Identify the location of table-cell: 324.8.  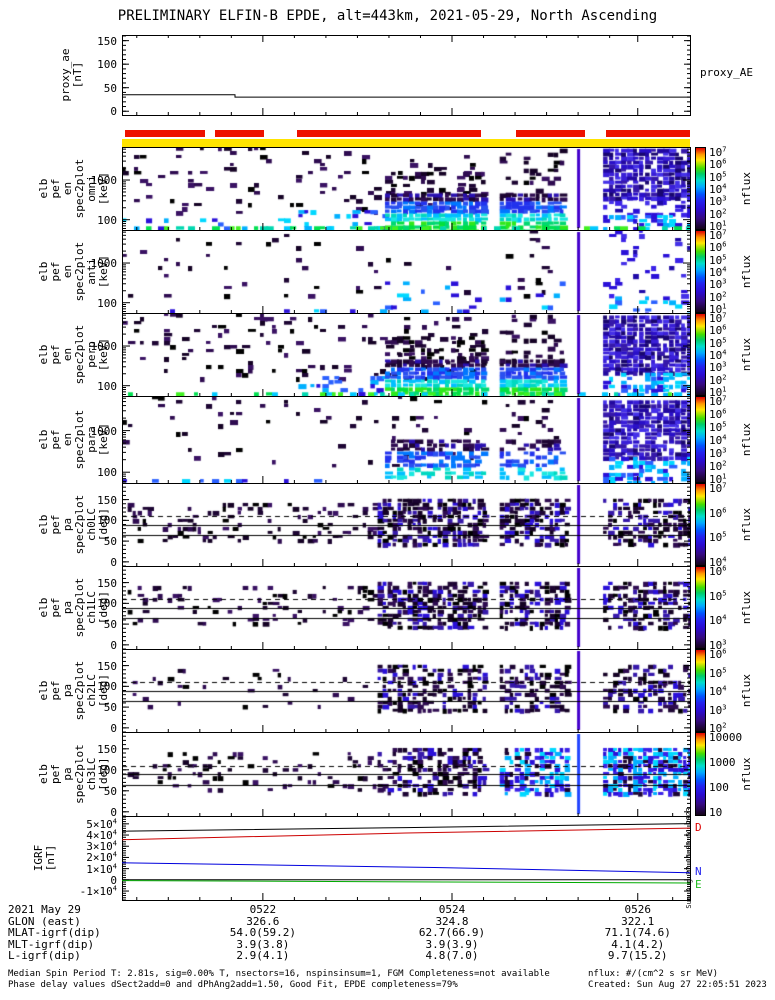
(452, 921).